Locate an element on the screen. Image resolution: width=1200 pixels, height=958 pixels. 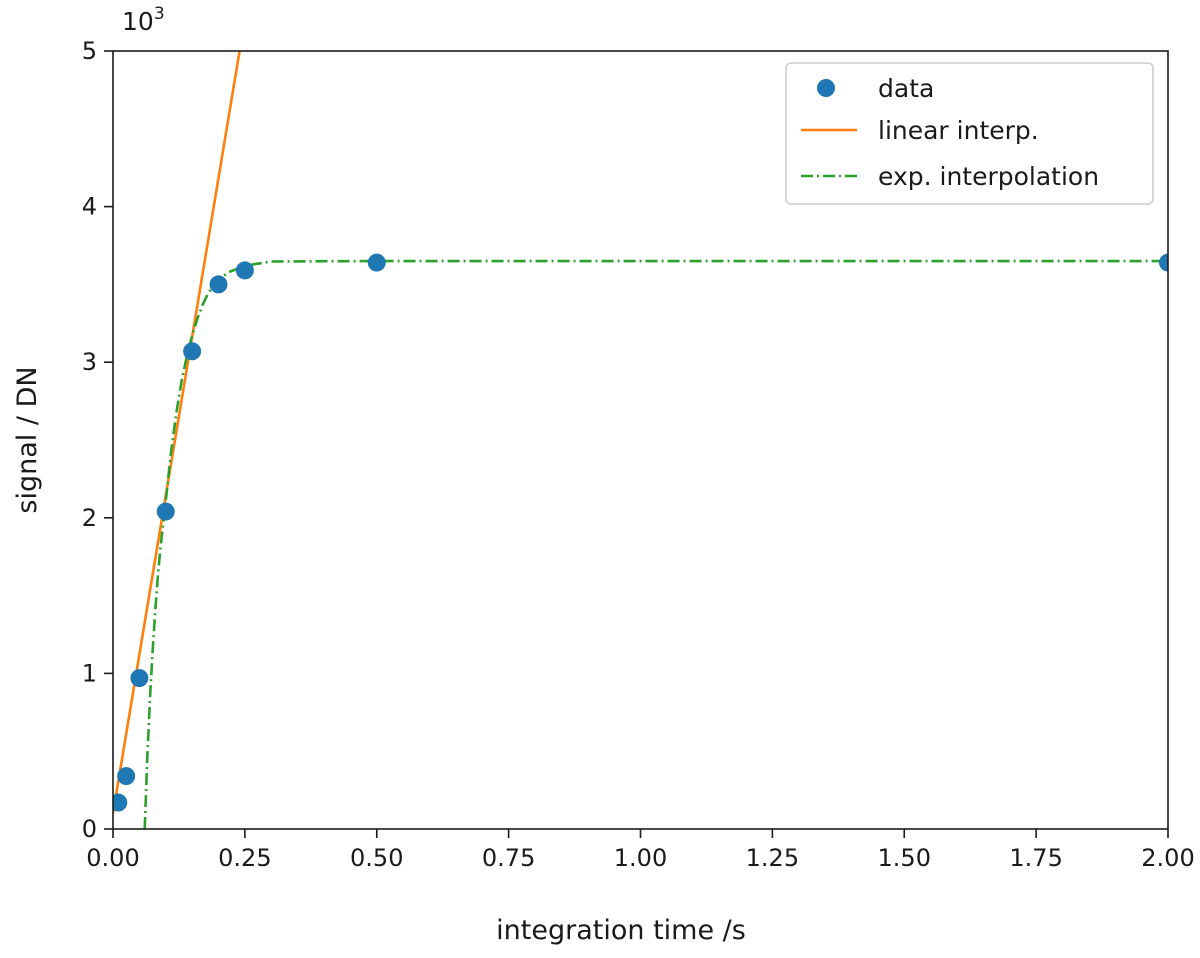
x-tick-label: 1.00 is located at coordinates (640, 858).